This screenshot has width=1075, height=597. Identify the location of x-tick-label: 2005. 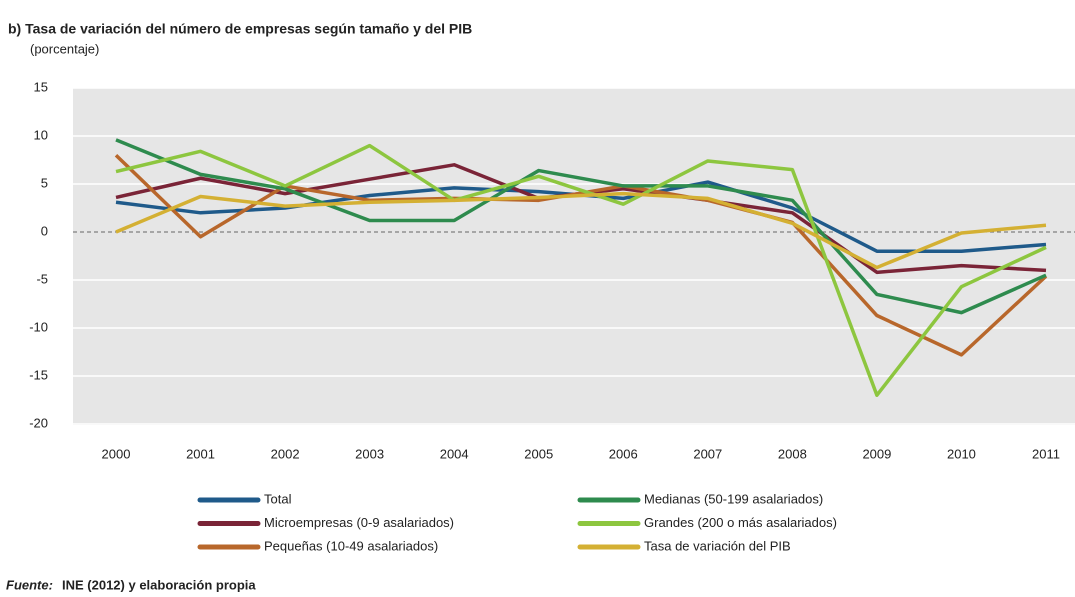
(538, 453).